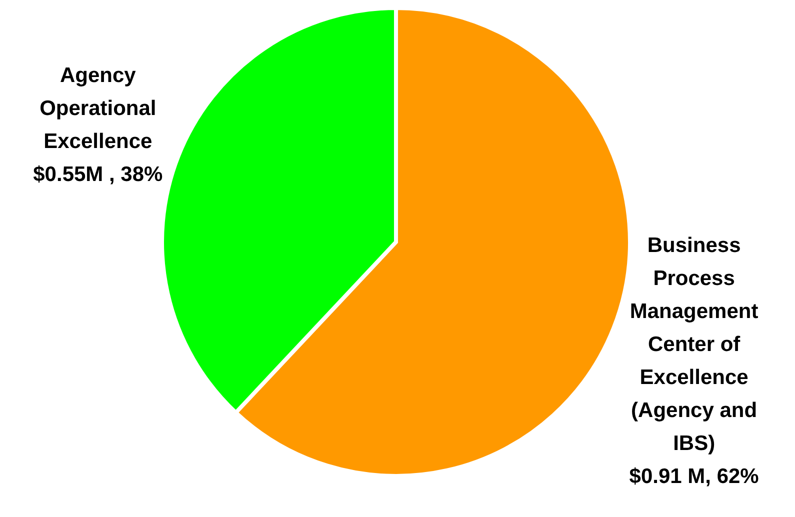 The image size is (795, 517). Describe the element at coordinates (694, 344) in the screenshot. I see `slice-label: Business Process Management Center of Excellence (Agency and IBS)` at that location.